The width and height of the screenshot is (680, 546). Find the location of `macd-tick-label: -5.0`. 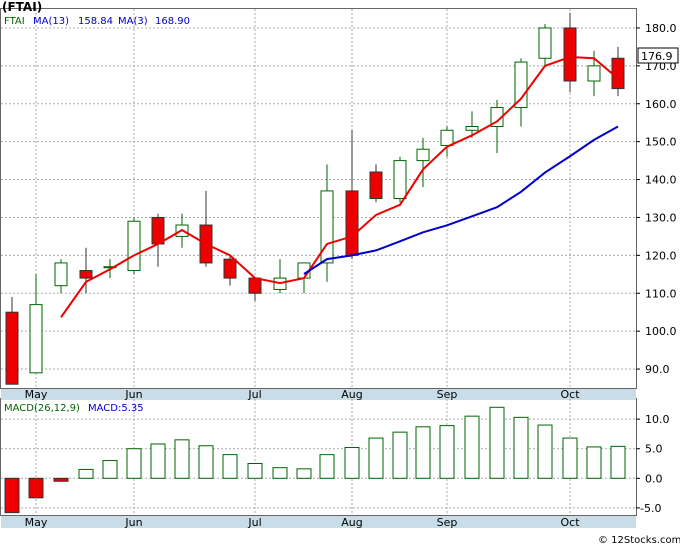

macd-tick-label: -5.0 is located at coordinates (650, 508).